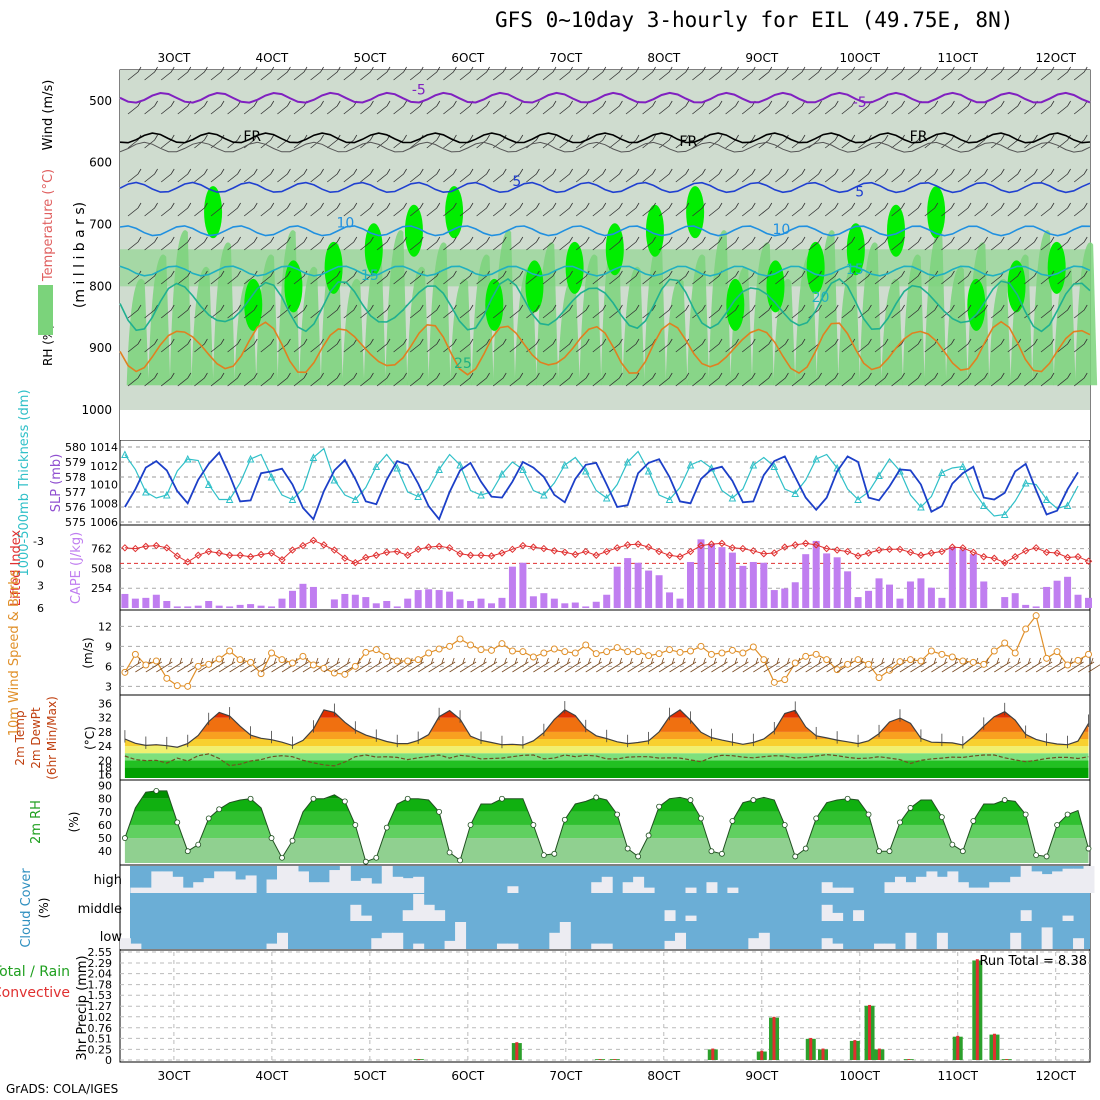 Image resolution: width=1100 pixels, height=1100 pixels. What do you see at coordinates (467, 1076) in the screenshot?
I see `x-tick-bottom-3: 6OCT` at bounding box center [467, 1076].